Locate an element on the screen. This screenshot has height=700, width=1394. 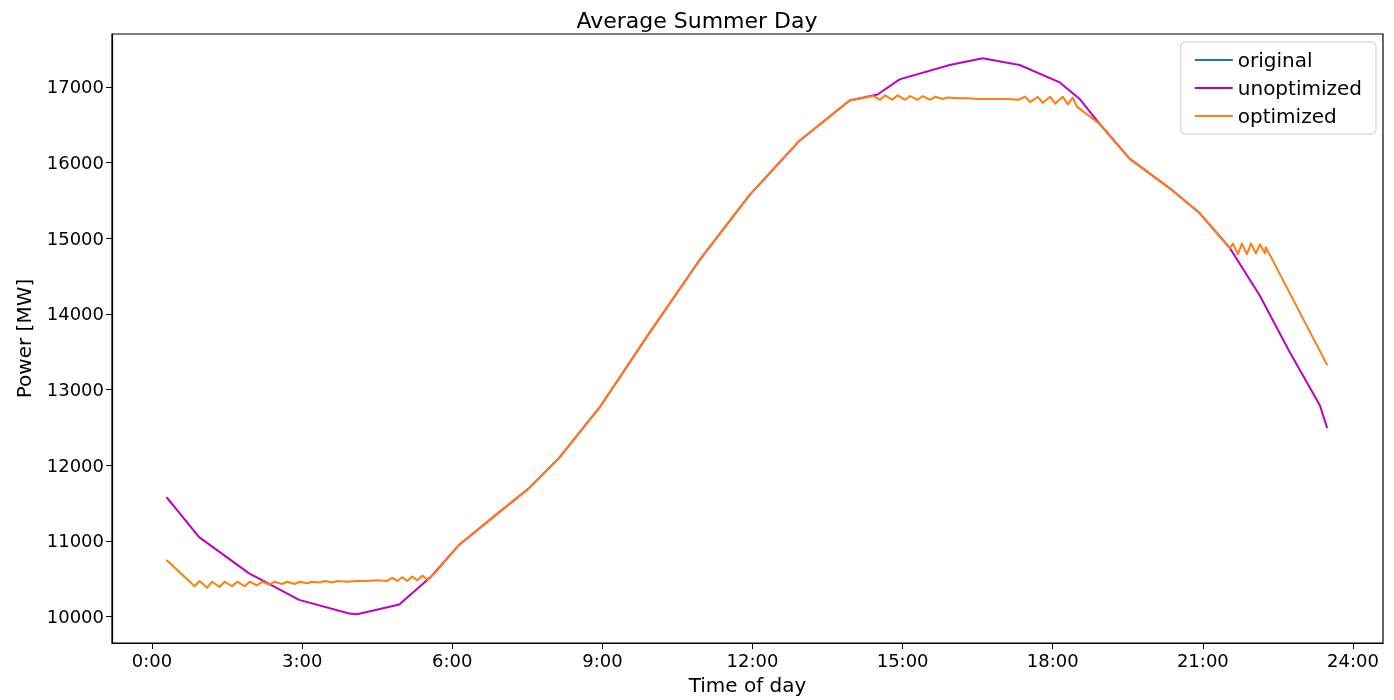
x-tick-label: 18:00 is located at coordinates (1052, 660).